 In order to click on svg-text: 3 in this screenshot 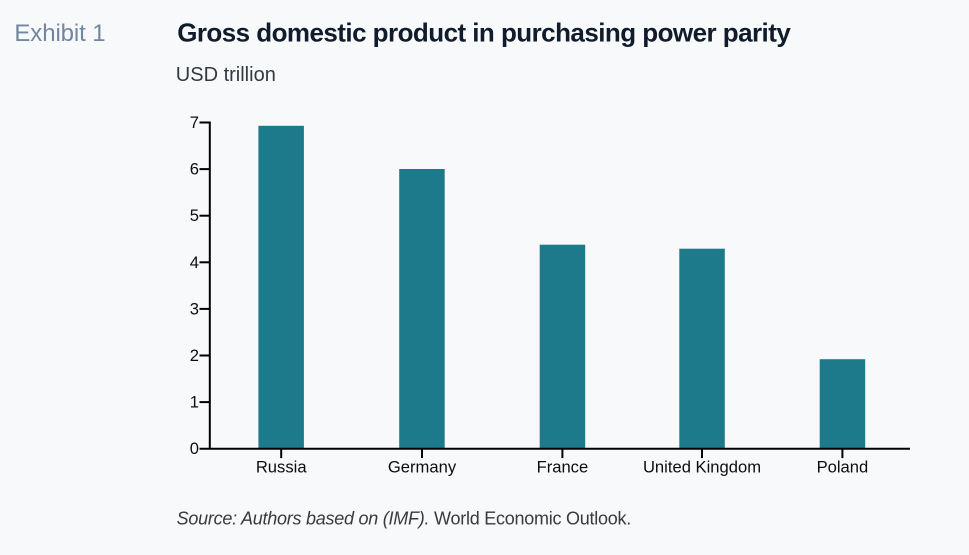, I will do `click(194, 308)`.